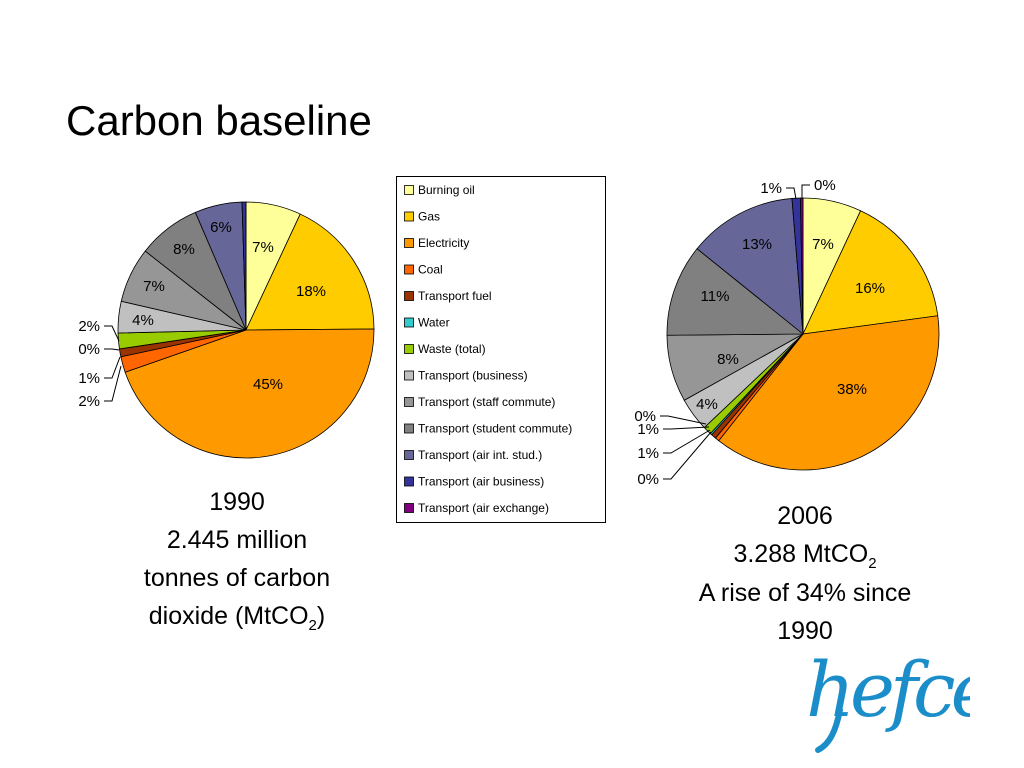 The image size is (1024, 768). Describe the element at coordinates (805, 630) in the screenshot. I see `caption-2006-line-4: 1990` at that location.